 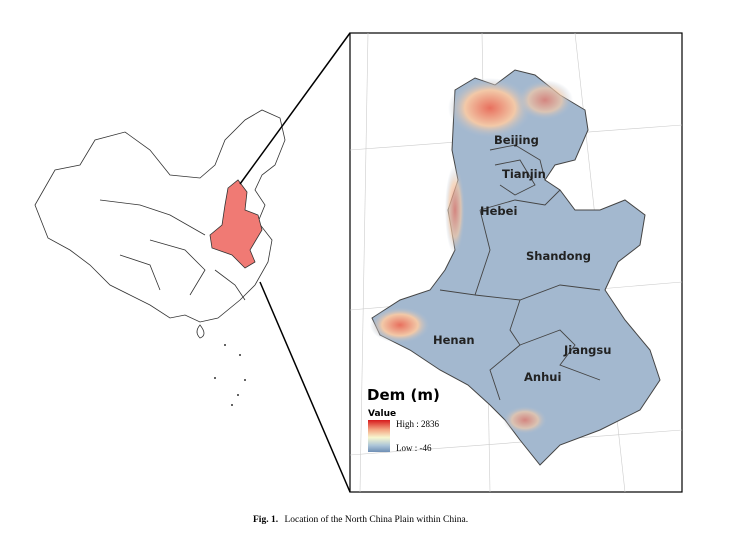 I want to click on legend-gradient, so click(x=379, y=436).